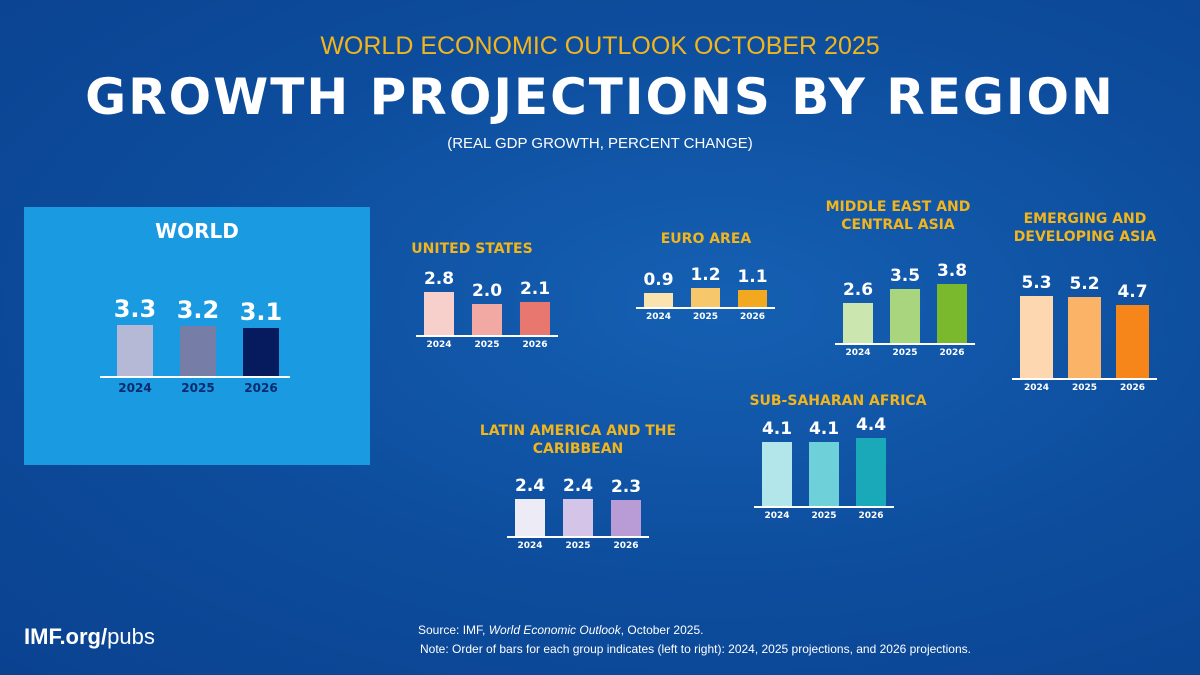 Image resolution: width=1200 pixels, height=675 pixels. What do you see at coordinates (135, 308) in the screenshot?
I see `data-label: 3.3` at bounding box center [135, 308].